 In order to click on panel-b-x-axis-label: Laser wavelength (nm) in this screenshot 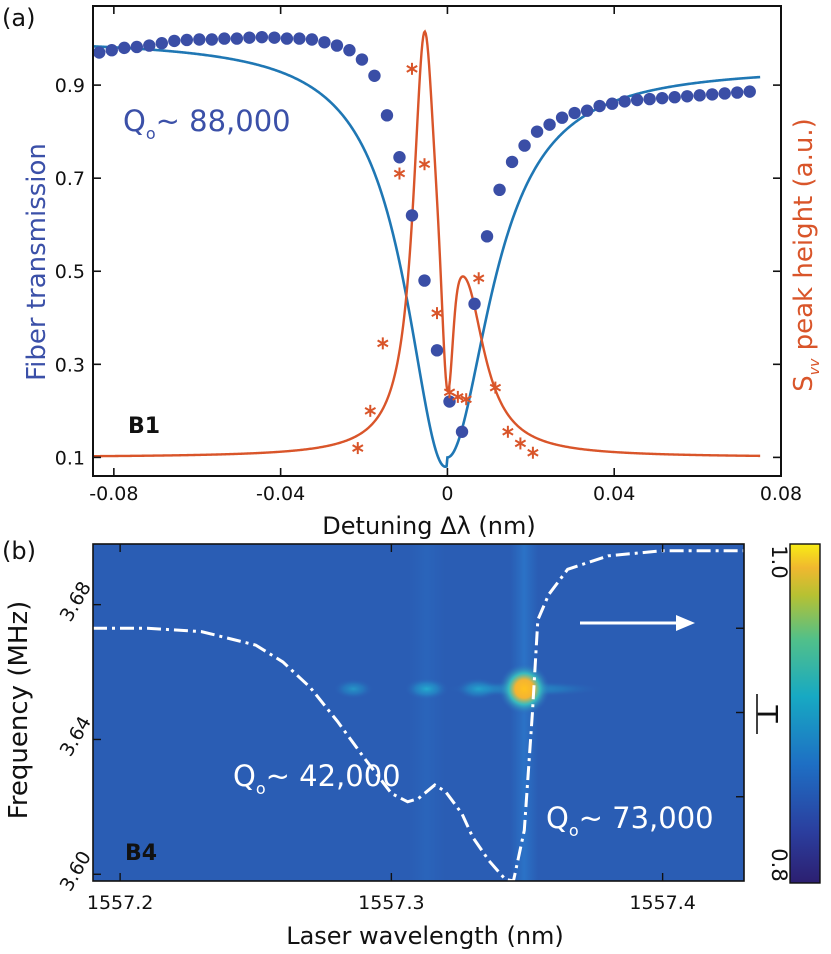, I will do `click(425, 936)`.